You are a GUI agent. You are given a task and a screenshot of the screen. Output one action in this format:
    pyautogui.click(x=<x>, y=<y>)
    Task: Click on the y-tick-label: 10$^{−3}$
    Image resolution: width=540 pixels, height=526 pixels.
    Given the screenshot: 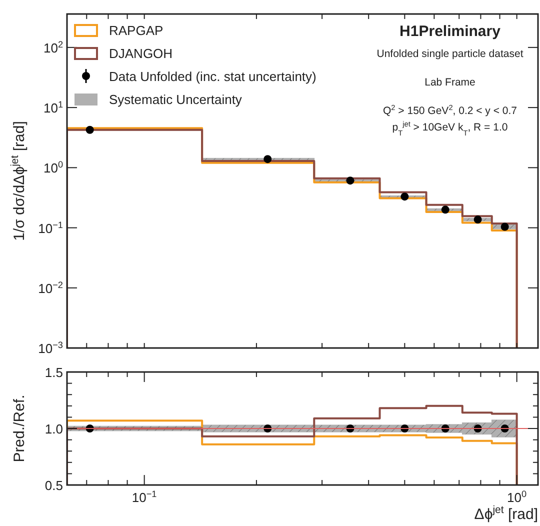 What is the action you would take?
    pyautogui.click(x=50, y=348)
    